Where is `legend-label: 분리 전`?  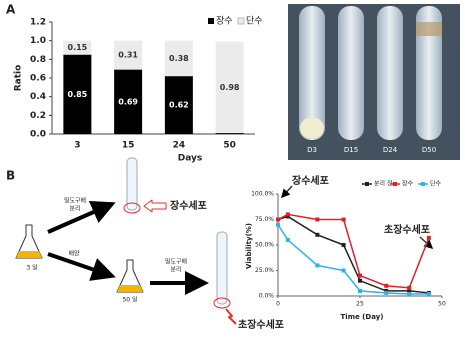 legend-label: 분리 전 is located at coordinates (383, 184).